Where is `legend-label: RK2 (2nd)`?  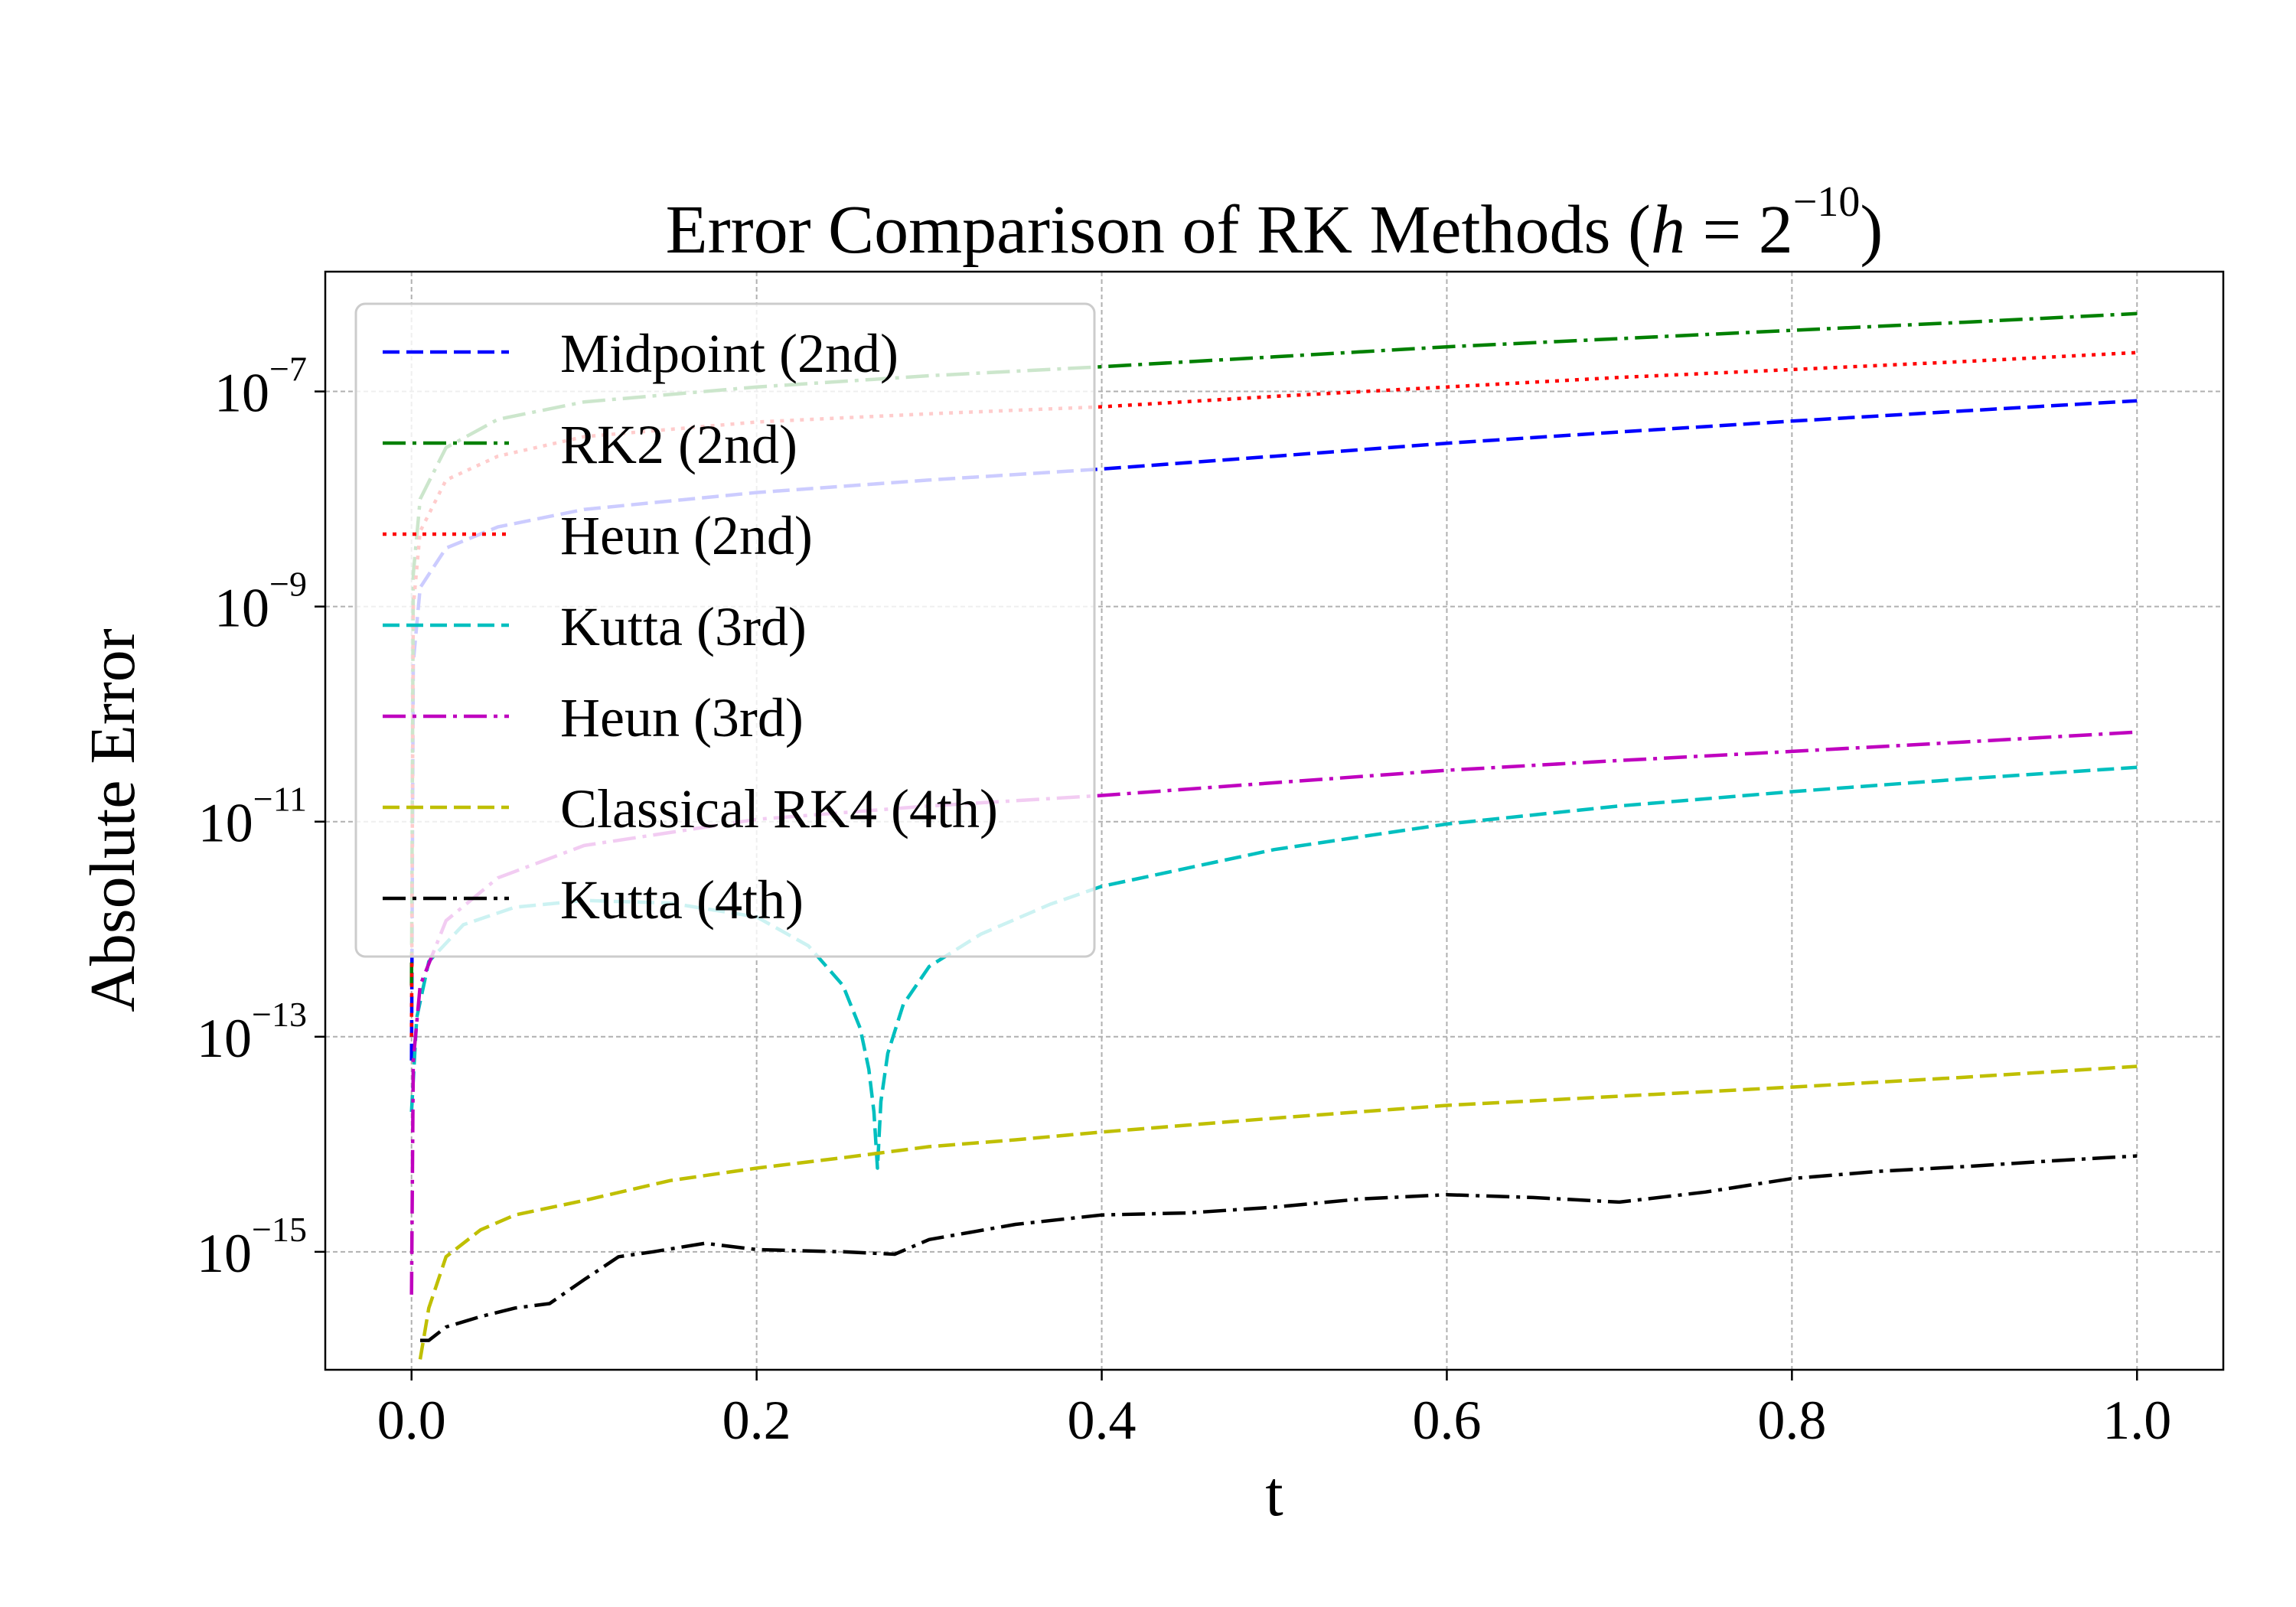 legend-label: RK2 (2nd) is located at coordinates (678, 444).